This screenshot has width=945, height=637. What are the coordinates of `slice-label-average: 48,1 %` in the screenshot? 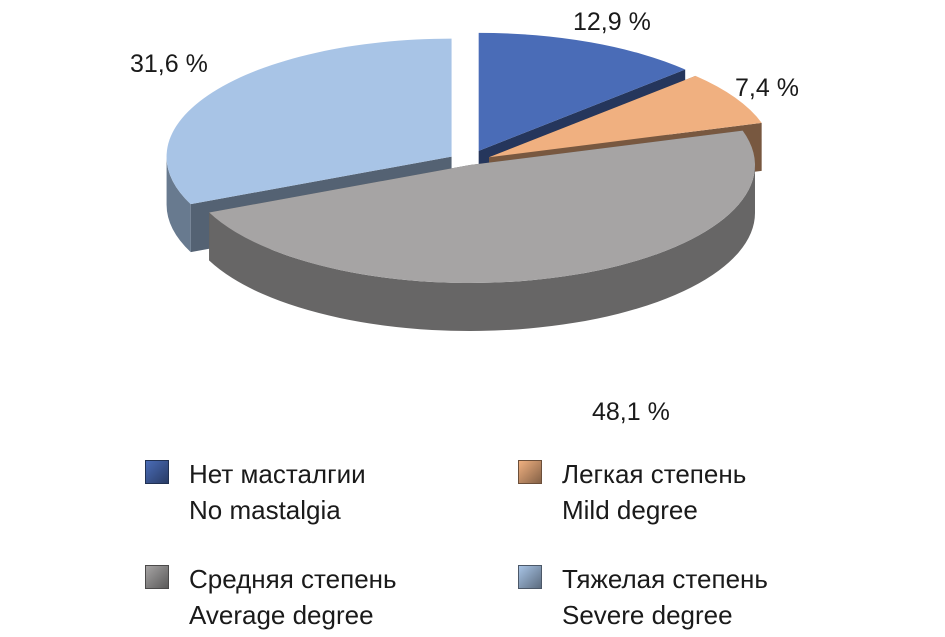 It's located at (631, 412).